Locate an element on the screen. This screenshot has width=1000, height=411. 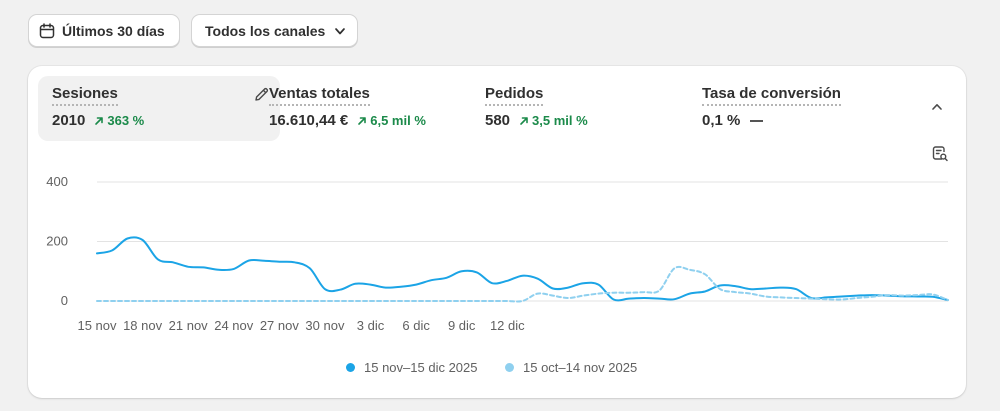
metric-value: 2010 is located at coordinates (69, 120).